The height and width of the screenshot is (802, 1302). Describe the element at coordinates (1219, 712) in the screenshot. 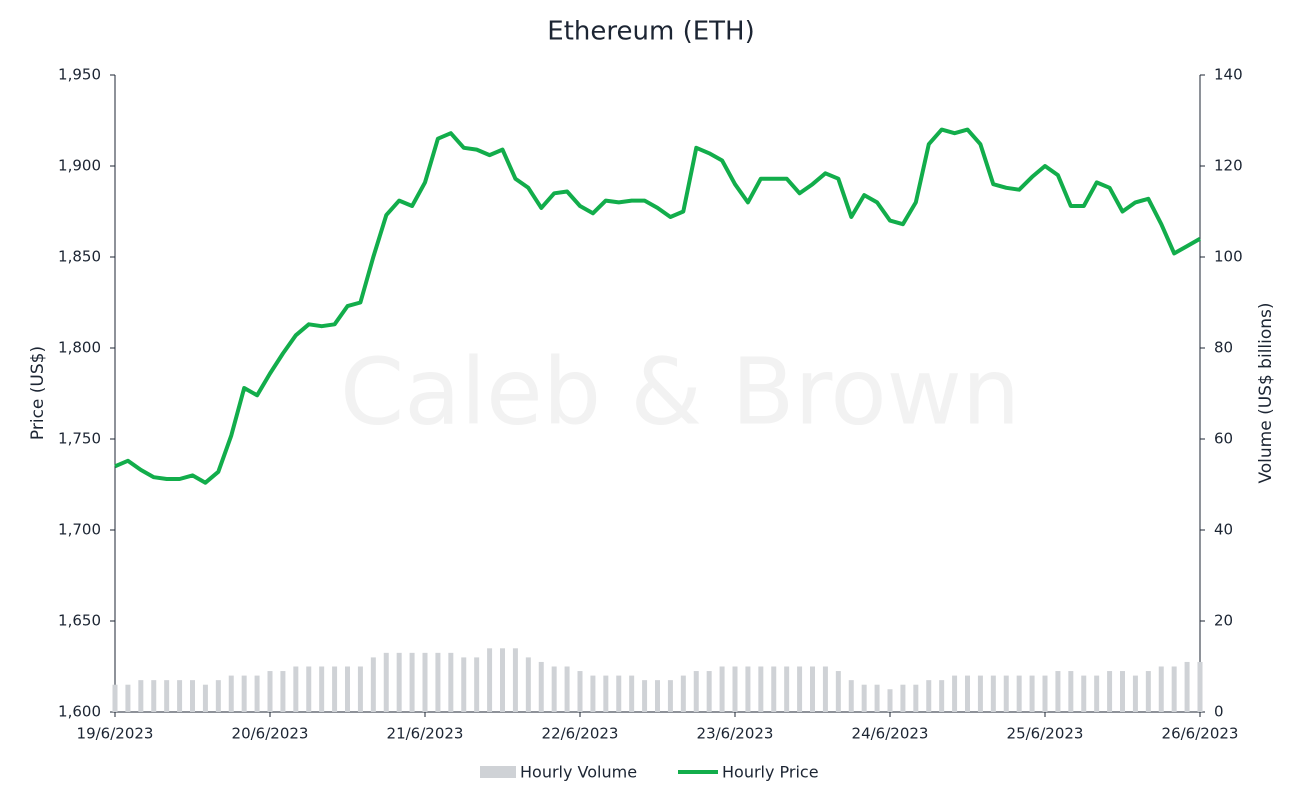

I see `y2-tick-label: 0` at that location.